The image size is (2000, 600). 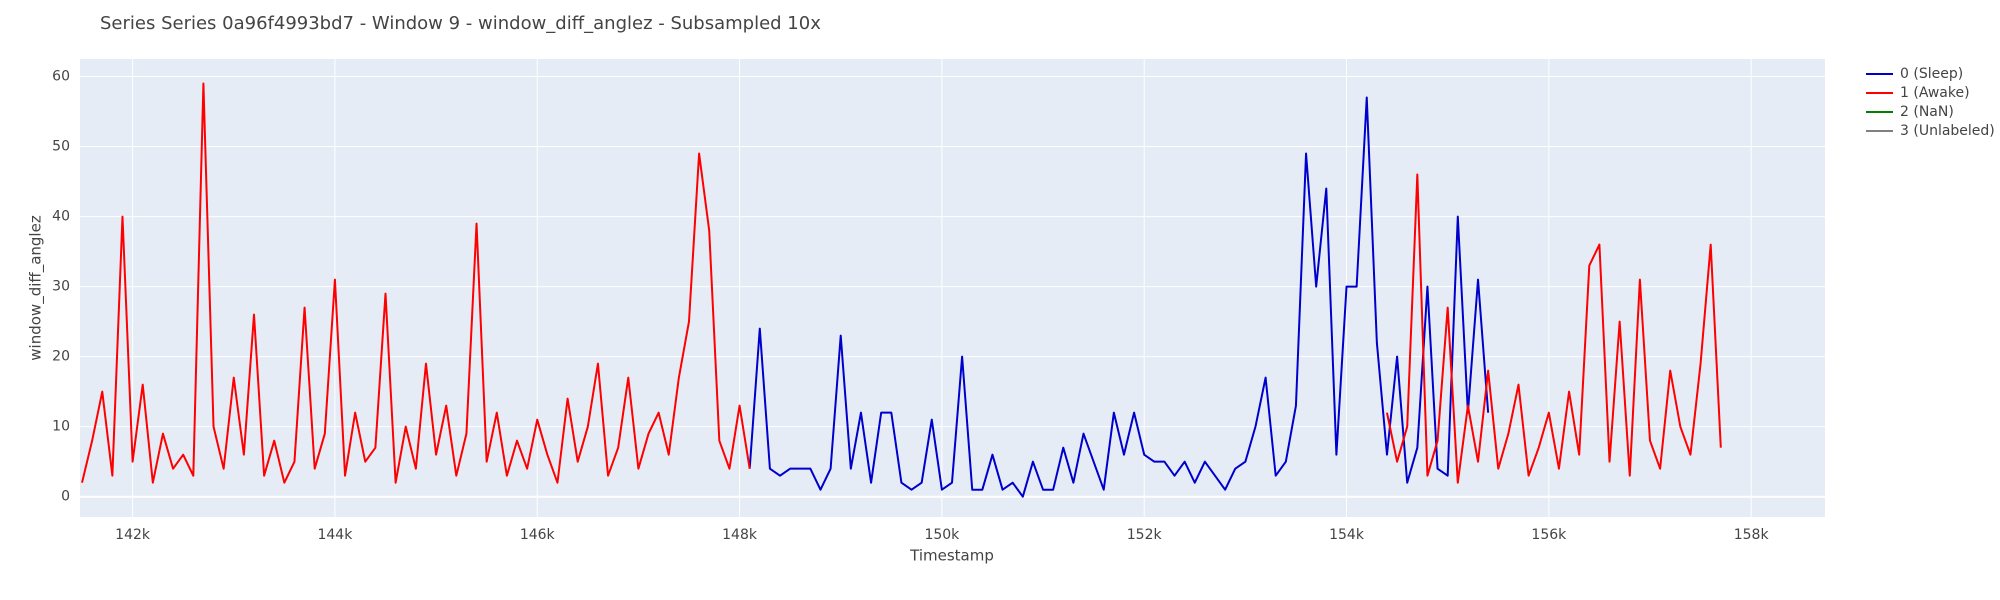 I want to click on y-tick-label: 40, so click(x=61, y=217).